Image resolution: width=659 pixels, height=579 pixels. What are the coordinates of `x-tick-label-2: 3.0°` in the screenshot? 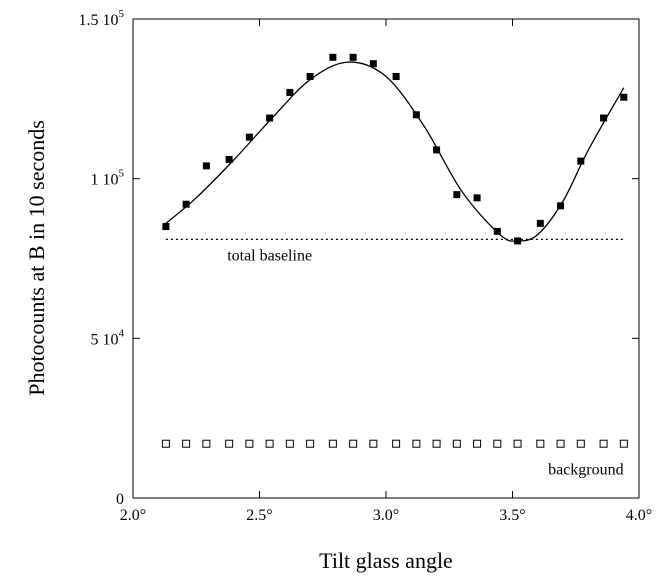 It's located at (386, 515).